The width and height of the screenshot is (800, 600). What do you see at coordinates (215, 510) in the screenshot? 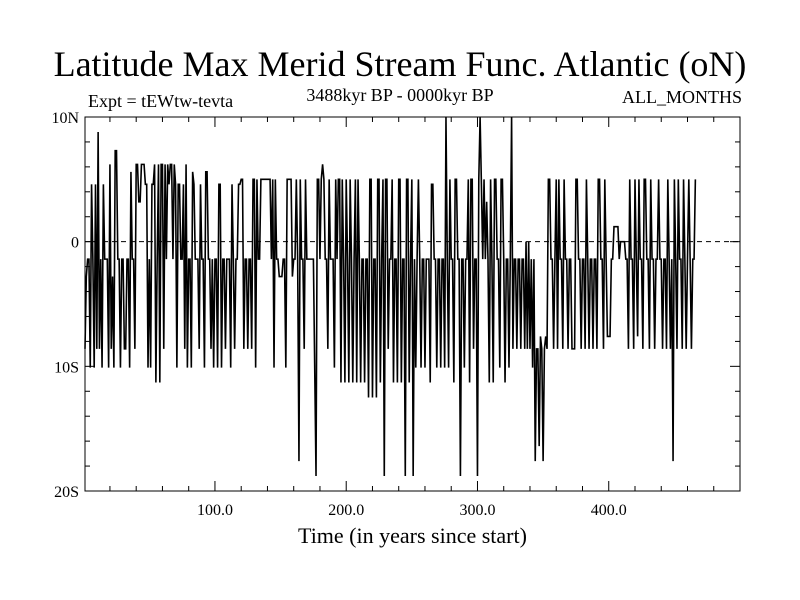
I see `x-tick-label: 100.0` at bounding box center [215, 510].